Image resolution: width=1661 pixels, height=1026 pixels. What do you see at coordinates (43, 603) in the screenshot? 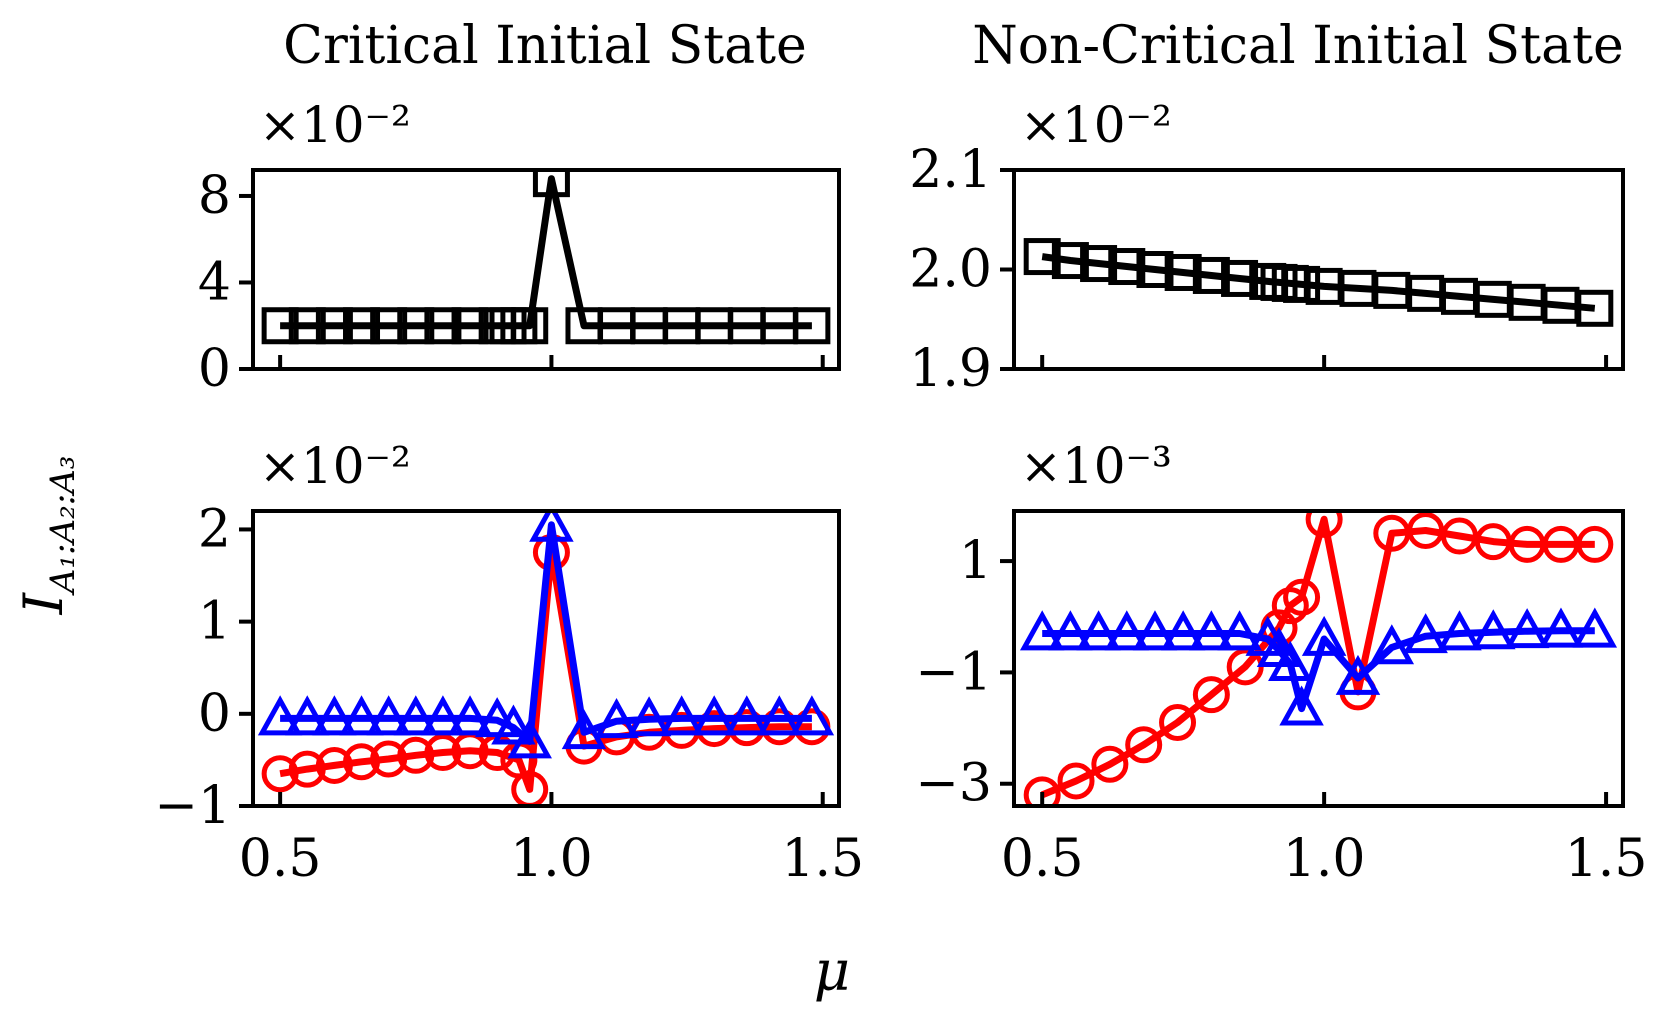
I see `y-axis-label-main: I` at bounding box center [43, 603].